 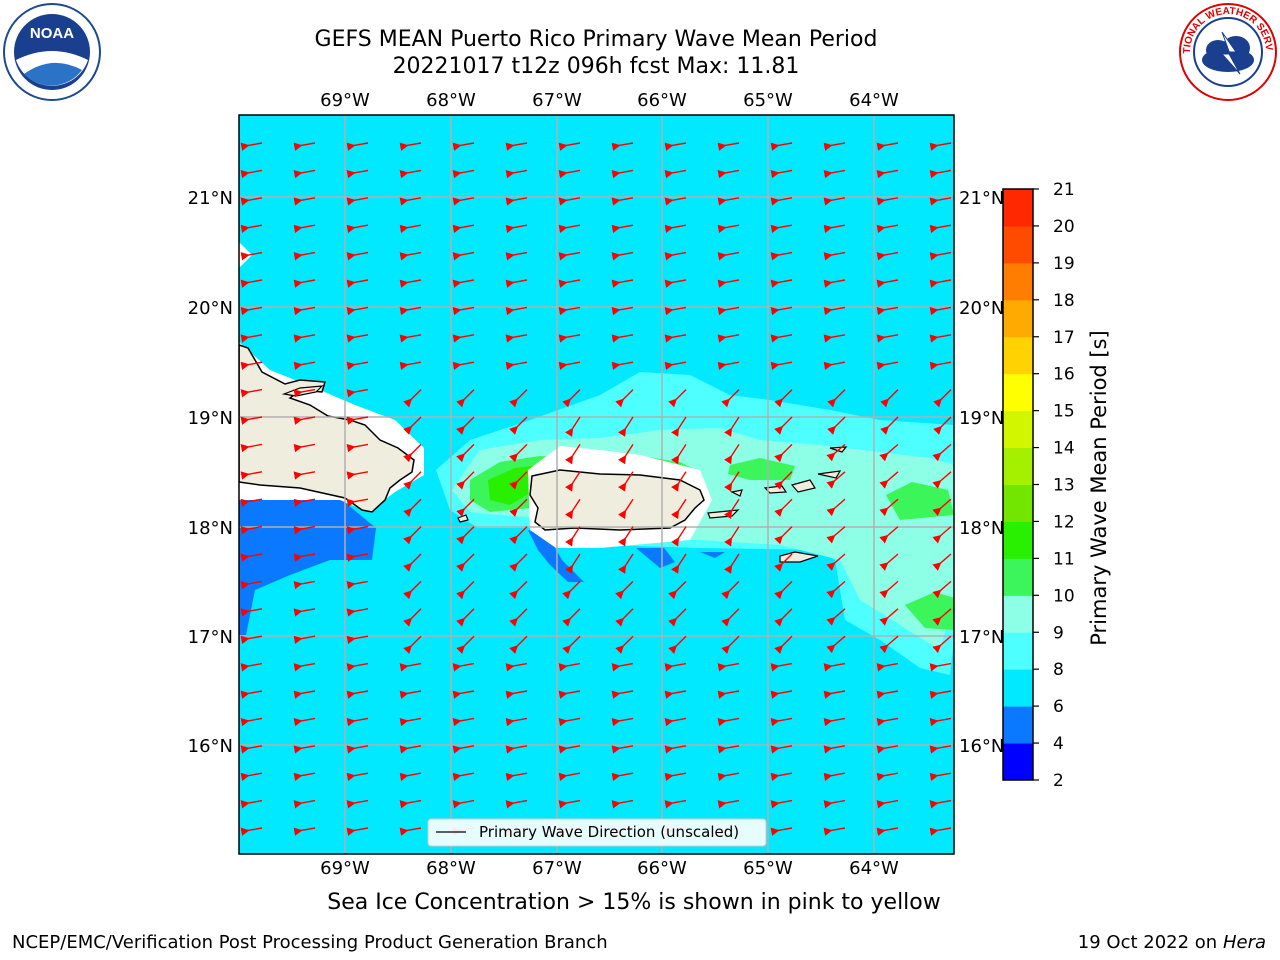 What do you see at coordinates (1099, 488) in the screenshot?
I see `colorbar-label: Primary Wave Mean Period [s]` at bounding box center [1099, 488].